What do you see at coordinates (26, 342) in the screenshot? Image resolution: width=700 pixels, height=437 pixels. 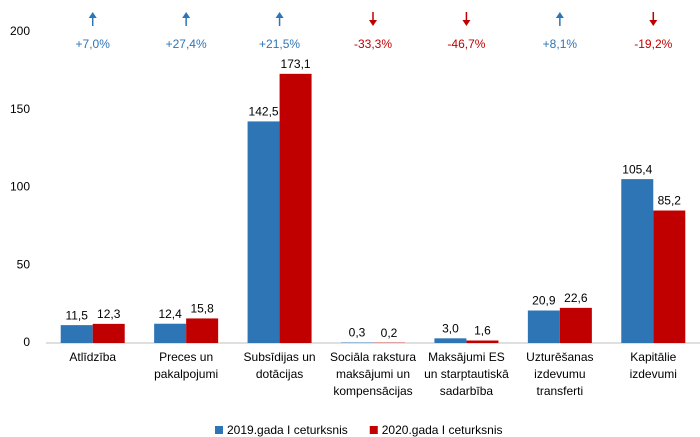 I see `y-tick-label: 0` at bounding box center [26, 342].